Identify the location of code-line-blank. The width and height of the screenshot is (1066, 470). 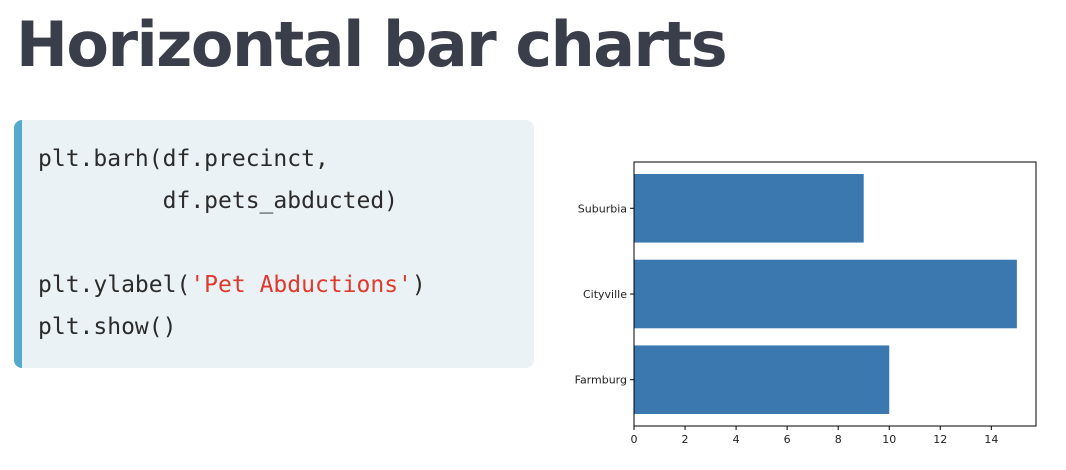
(232, 243).